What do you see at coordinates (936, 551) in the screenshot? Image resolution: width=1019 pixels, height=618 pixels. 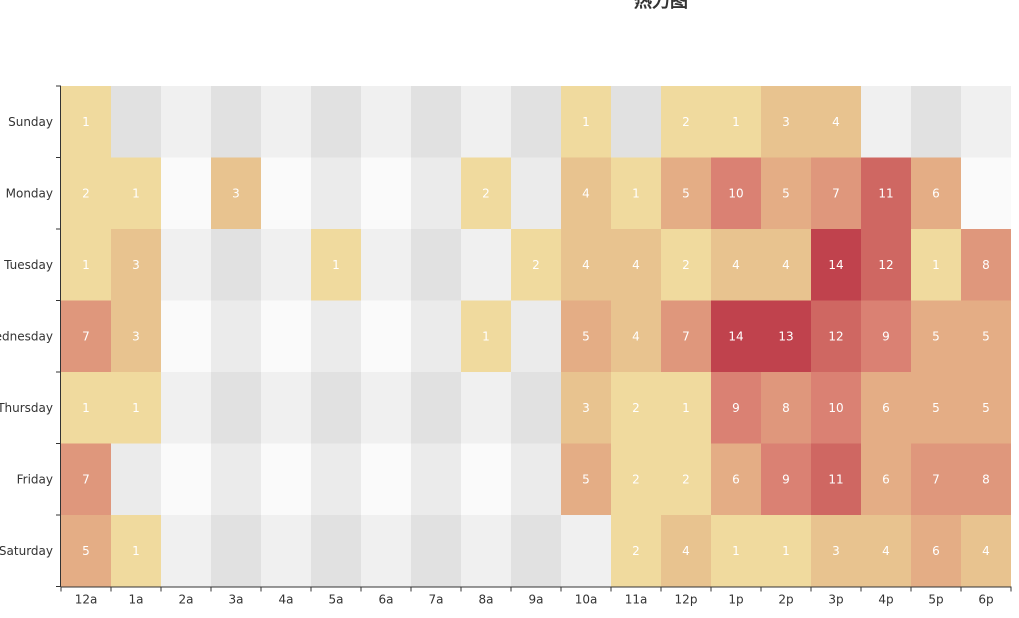 I see `heatmap-cell-saturday-5p` at bounding box center [936, 551].